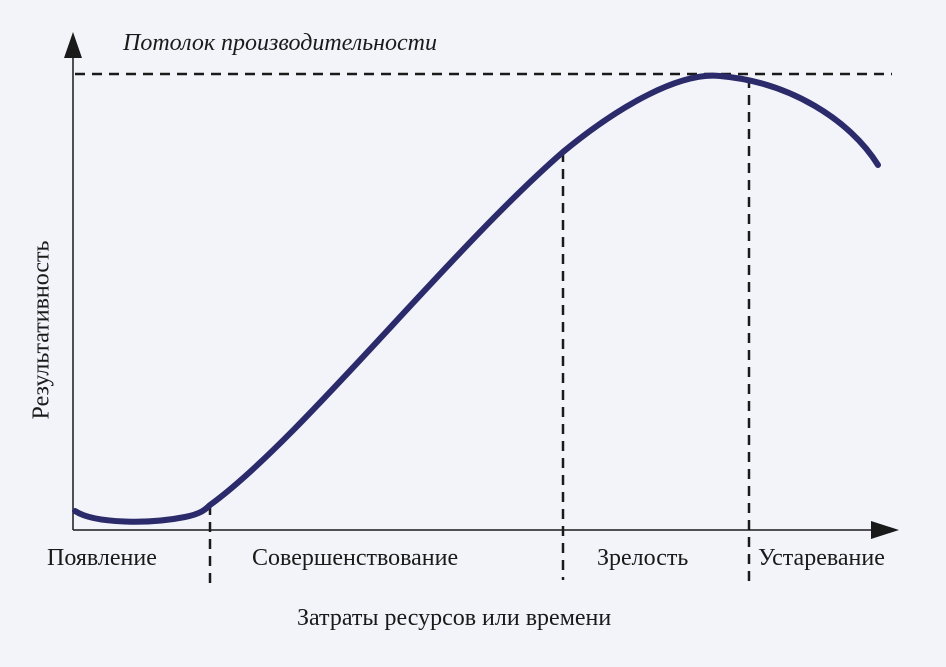  What do you see at coordinates (885, 530) in the screenshot?
I see `x-axis-arrow-icon` at bounding box center [885, 530].